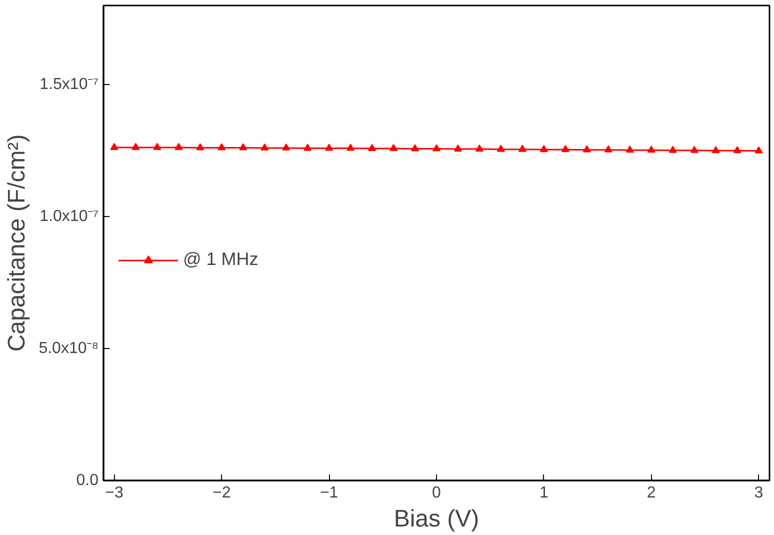 Image resolution: width=774 pixels, height=535 pixels. I want to click on x-tick-label: −2, so click(221, 493).